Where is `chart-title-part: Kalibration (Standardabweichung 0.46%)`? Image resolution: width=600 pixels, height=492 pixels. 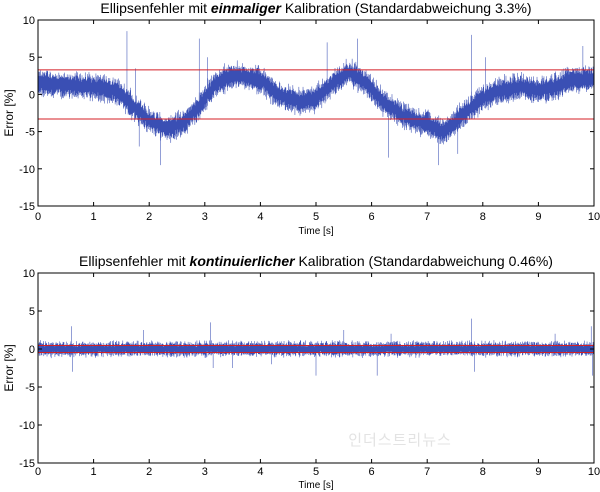 chart-title-part: Kalibration (Standardabweichung 0.46%) is located at coordinates (424, 261).